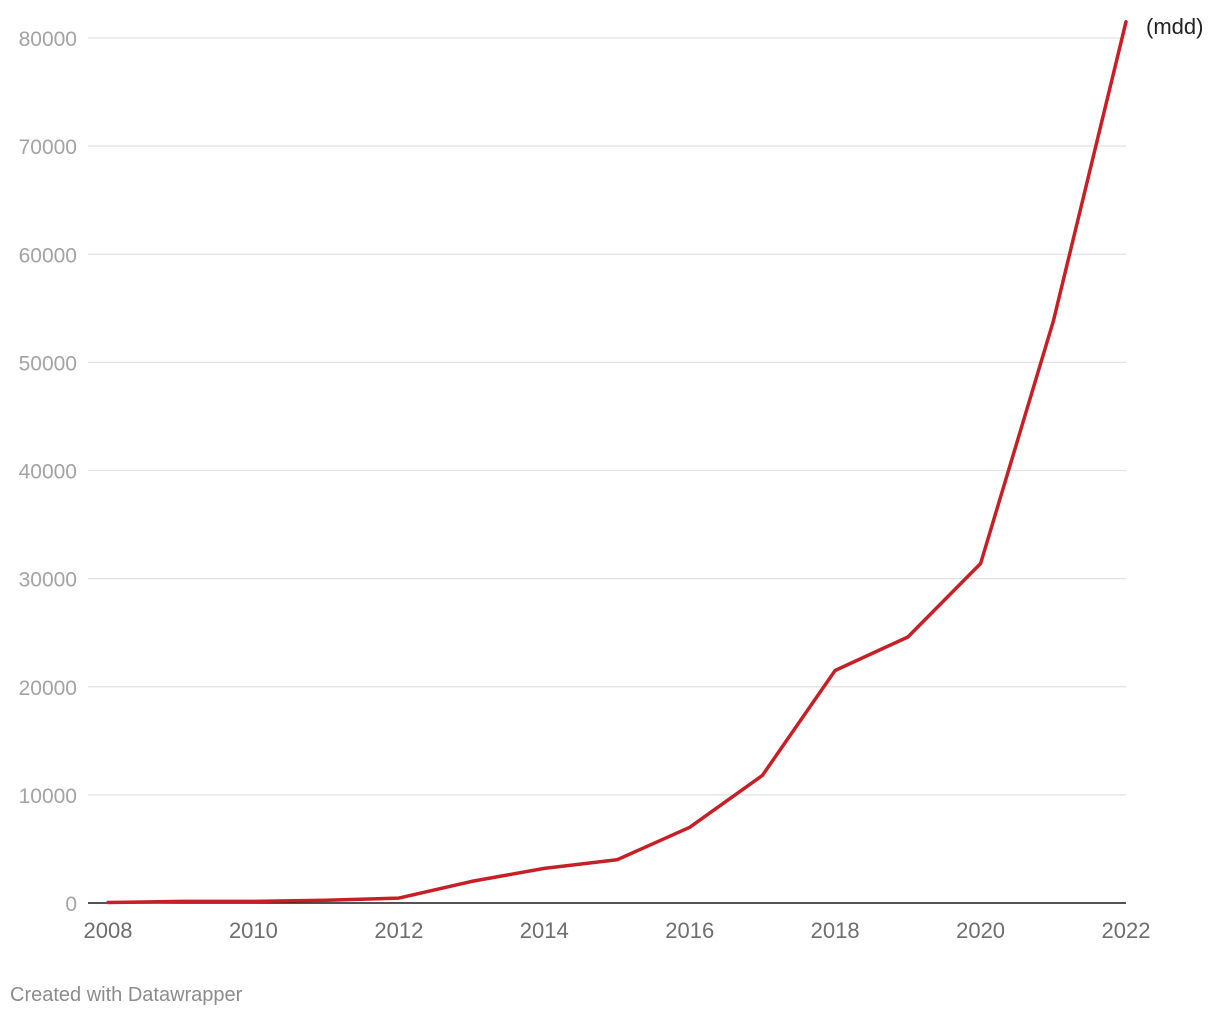  What do you see at coordinates (253, 930) in the screenshot?
I see `x-tick-label: 2010` at bounding box center [253, 930].